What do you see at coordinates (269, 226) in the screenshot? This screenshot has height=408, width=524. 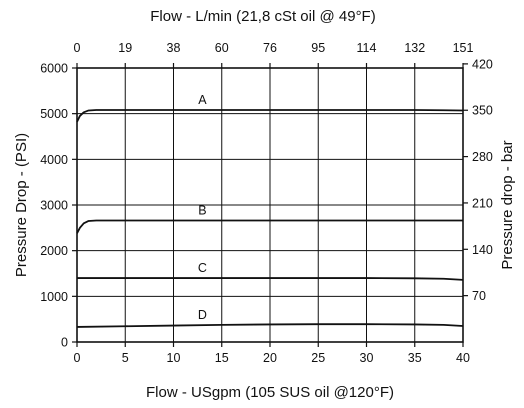 I see `curve-b` at bounding box center [269, 226].